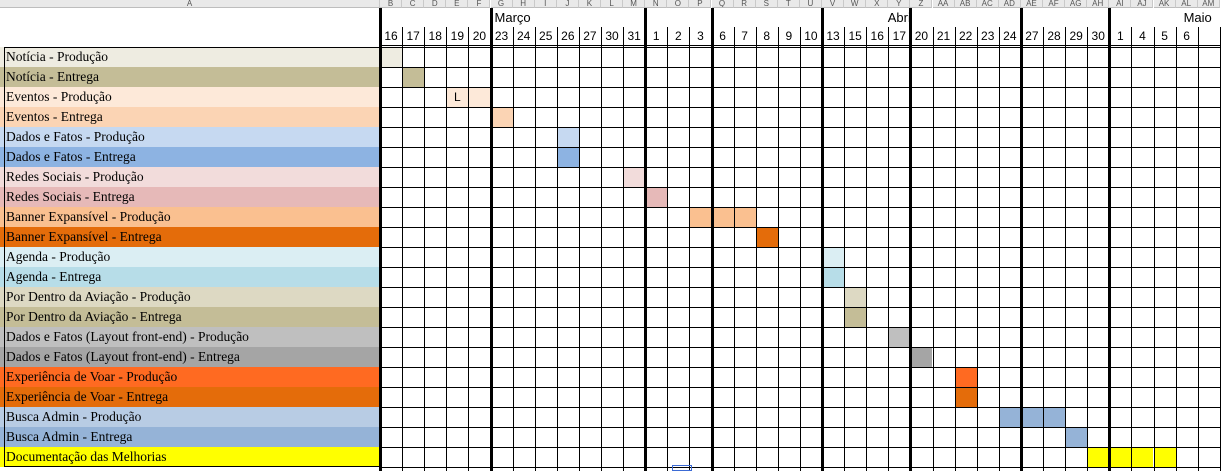 This screenshot has width=1221, height=471. What do you see at coordinates (190, 437) in the screenshot?
I see `task-label: Busca Admin - Entrega` at bounding box center [190, 437].